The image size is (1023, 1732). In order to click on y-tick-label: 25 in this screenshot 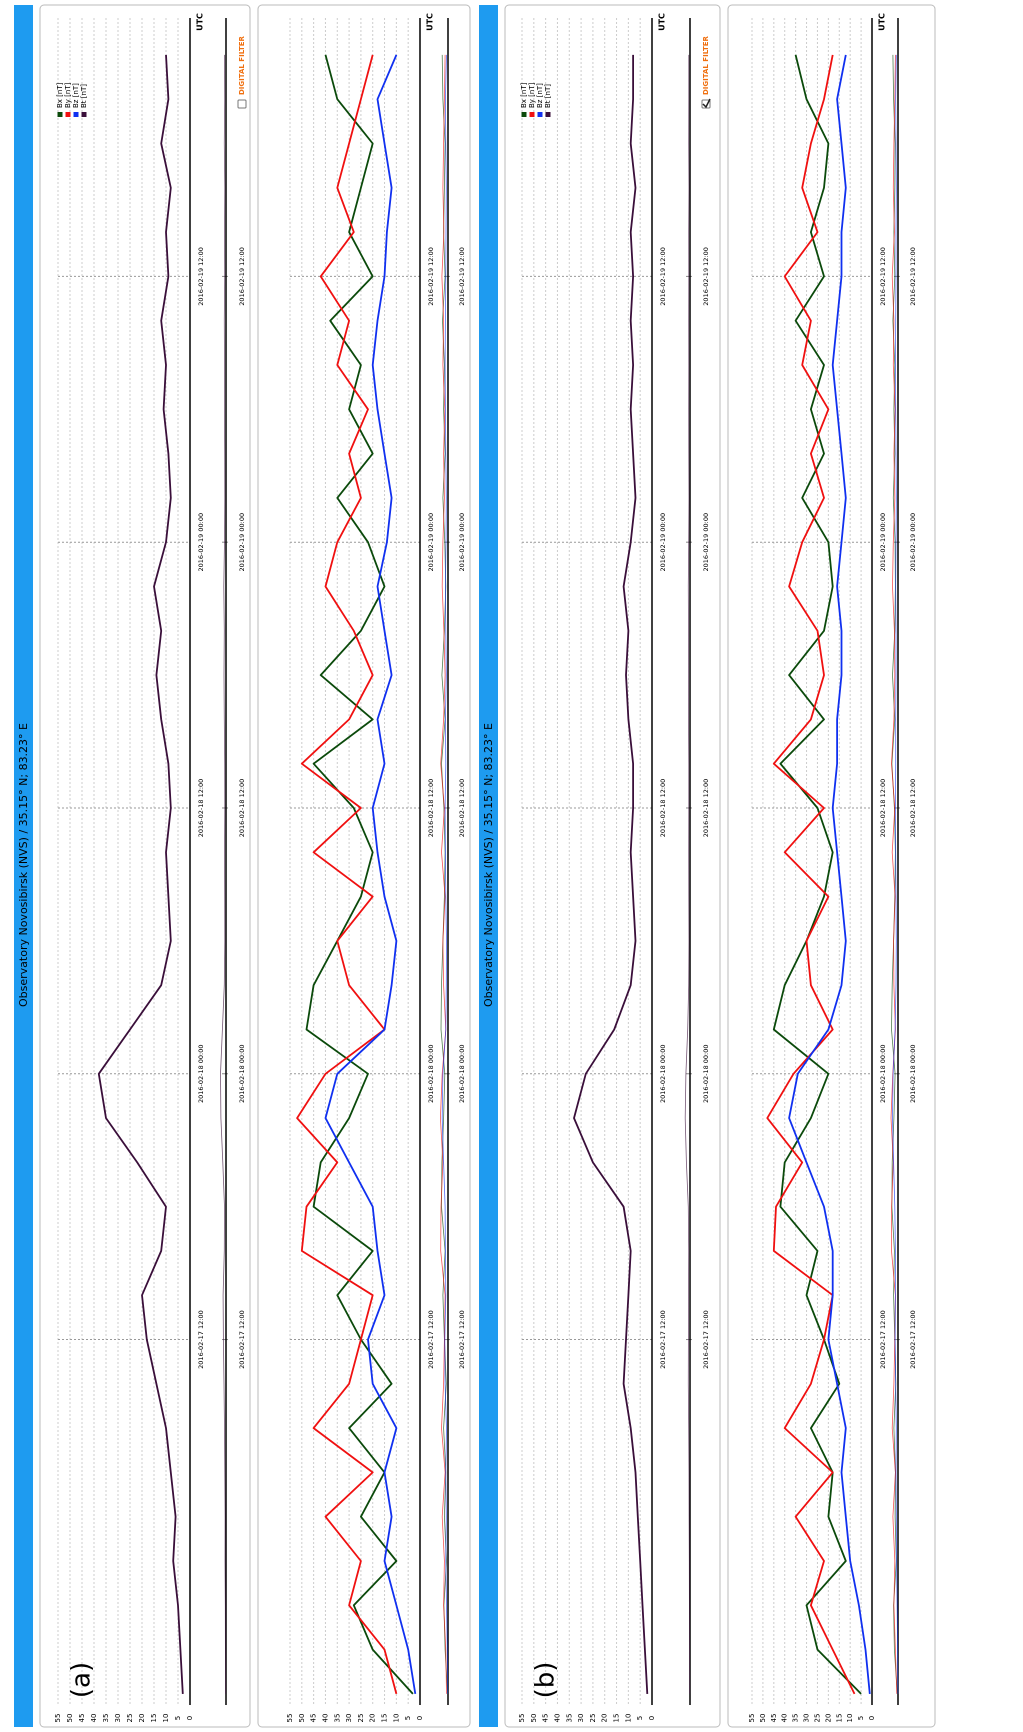, I will do `click(817, 1718)`.